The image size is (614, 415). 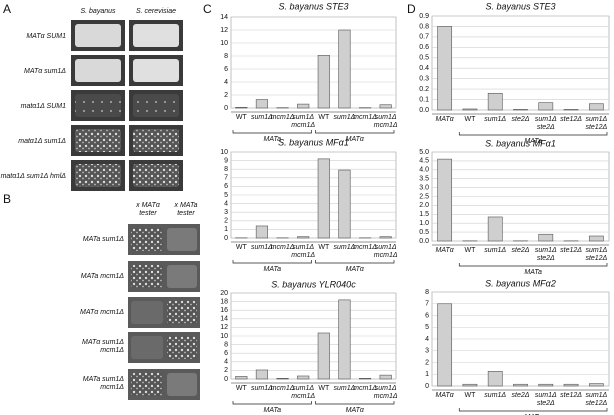 What do you see at coordinates (224, 293) in the screenshot?
I see `y-tick-label: 20` at bounding box center [224, 293].